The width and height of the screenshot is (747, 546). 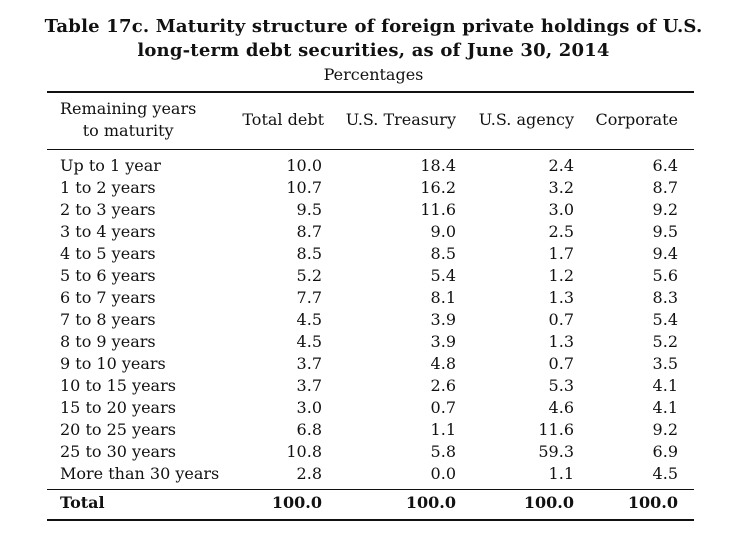 I want to click on row-label: 4 to 5 years, so click(x=108, y=253).